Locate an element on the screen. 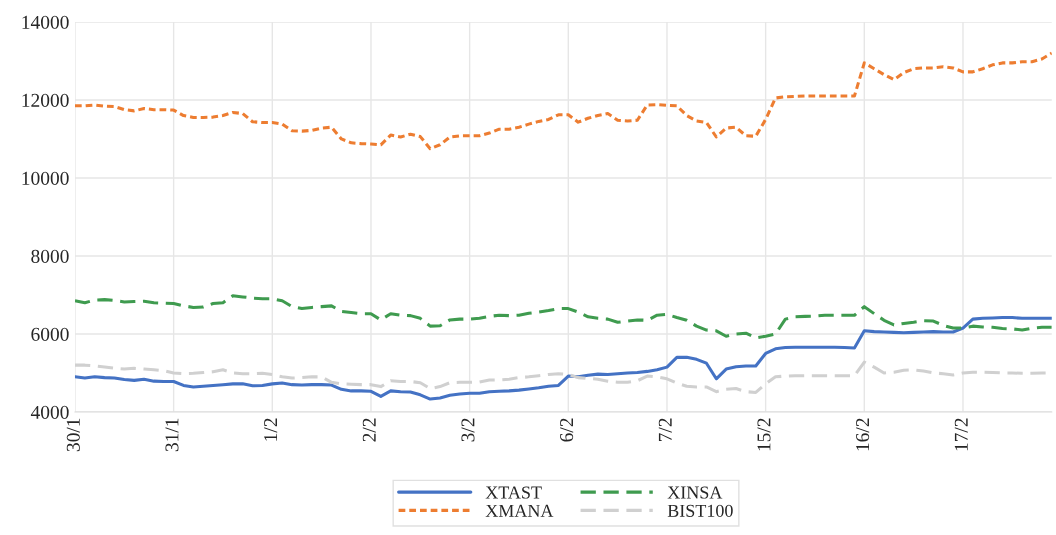 The height and width of the screenshot is (535, 1056). x-tick-label: 16/2 is located at coordinates (863, 434).